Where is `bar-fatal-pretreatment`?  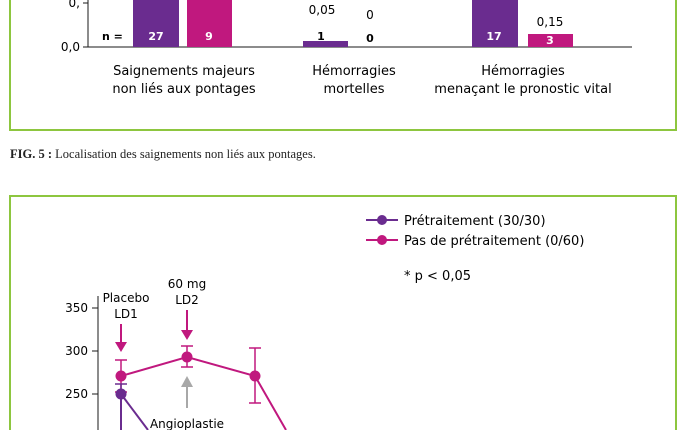 bar-fatal-pretreatment is located at coordinates (325, 44).